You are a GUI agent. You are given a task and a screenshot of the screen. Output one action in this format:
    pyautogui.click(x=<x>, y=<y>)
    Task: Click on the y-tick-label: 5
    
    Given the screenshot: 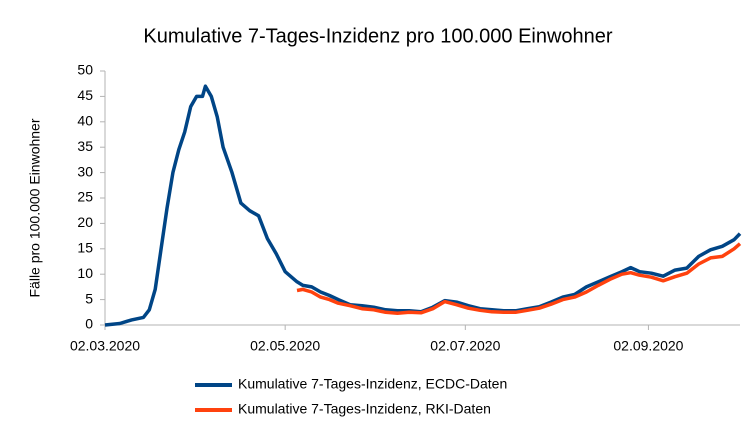 What is the action you would take?
    pyautogui.click(x=89, y=298)
    